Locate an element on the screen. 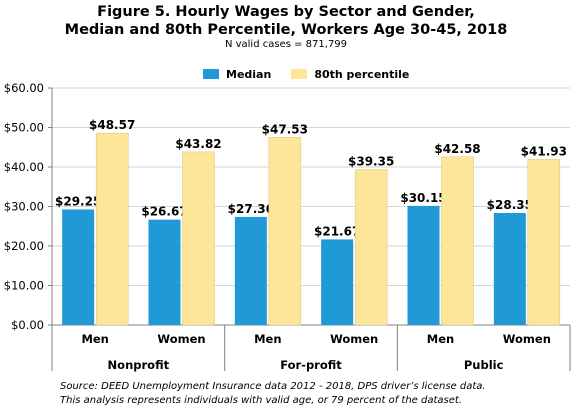  y-tick-label: $20.00 is located at coordinates (24, 246).